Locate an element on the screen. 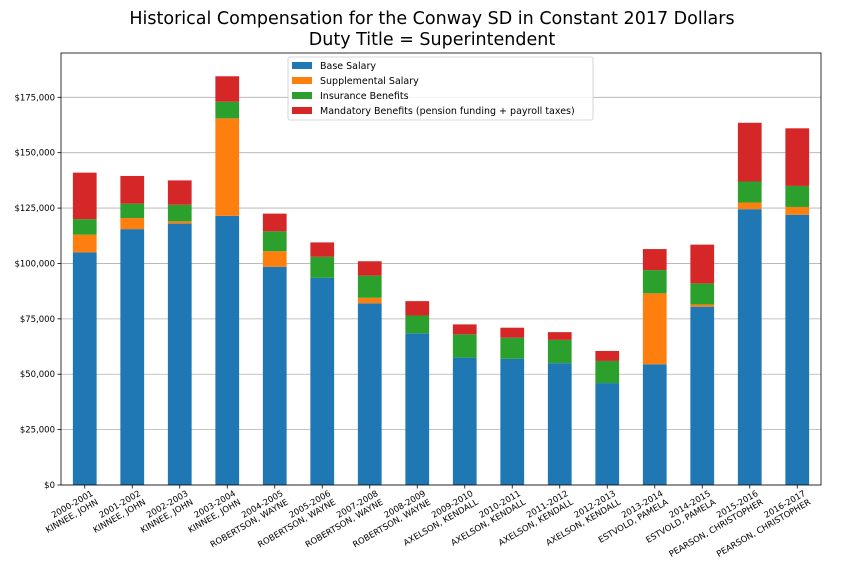 The height and width of the screenshot is (576, 864). legend-frame is located at coordinates (440, 88).